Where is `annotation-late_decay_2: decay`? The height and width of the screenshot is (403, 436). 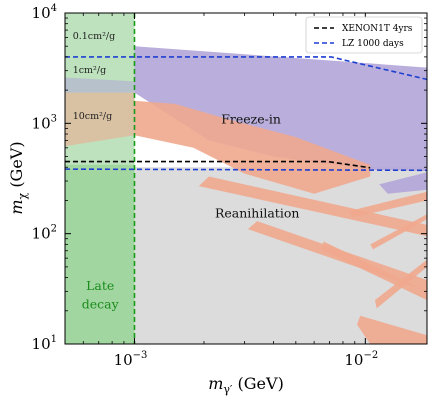
annotation-late_decay_2: decay is located at coordinates (101, 303).